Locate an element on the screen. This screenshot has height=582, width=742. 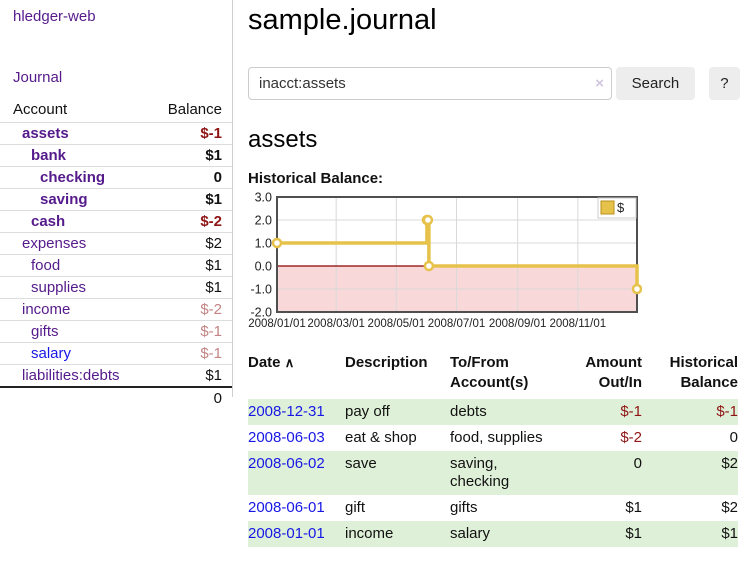
transaction-date-link: 2008-01-01 is located at coordinates (286, 533).